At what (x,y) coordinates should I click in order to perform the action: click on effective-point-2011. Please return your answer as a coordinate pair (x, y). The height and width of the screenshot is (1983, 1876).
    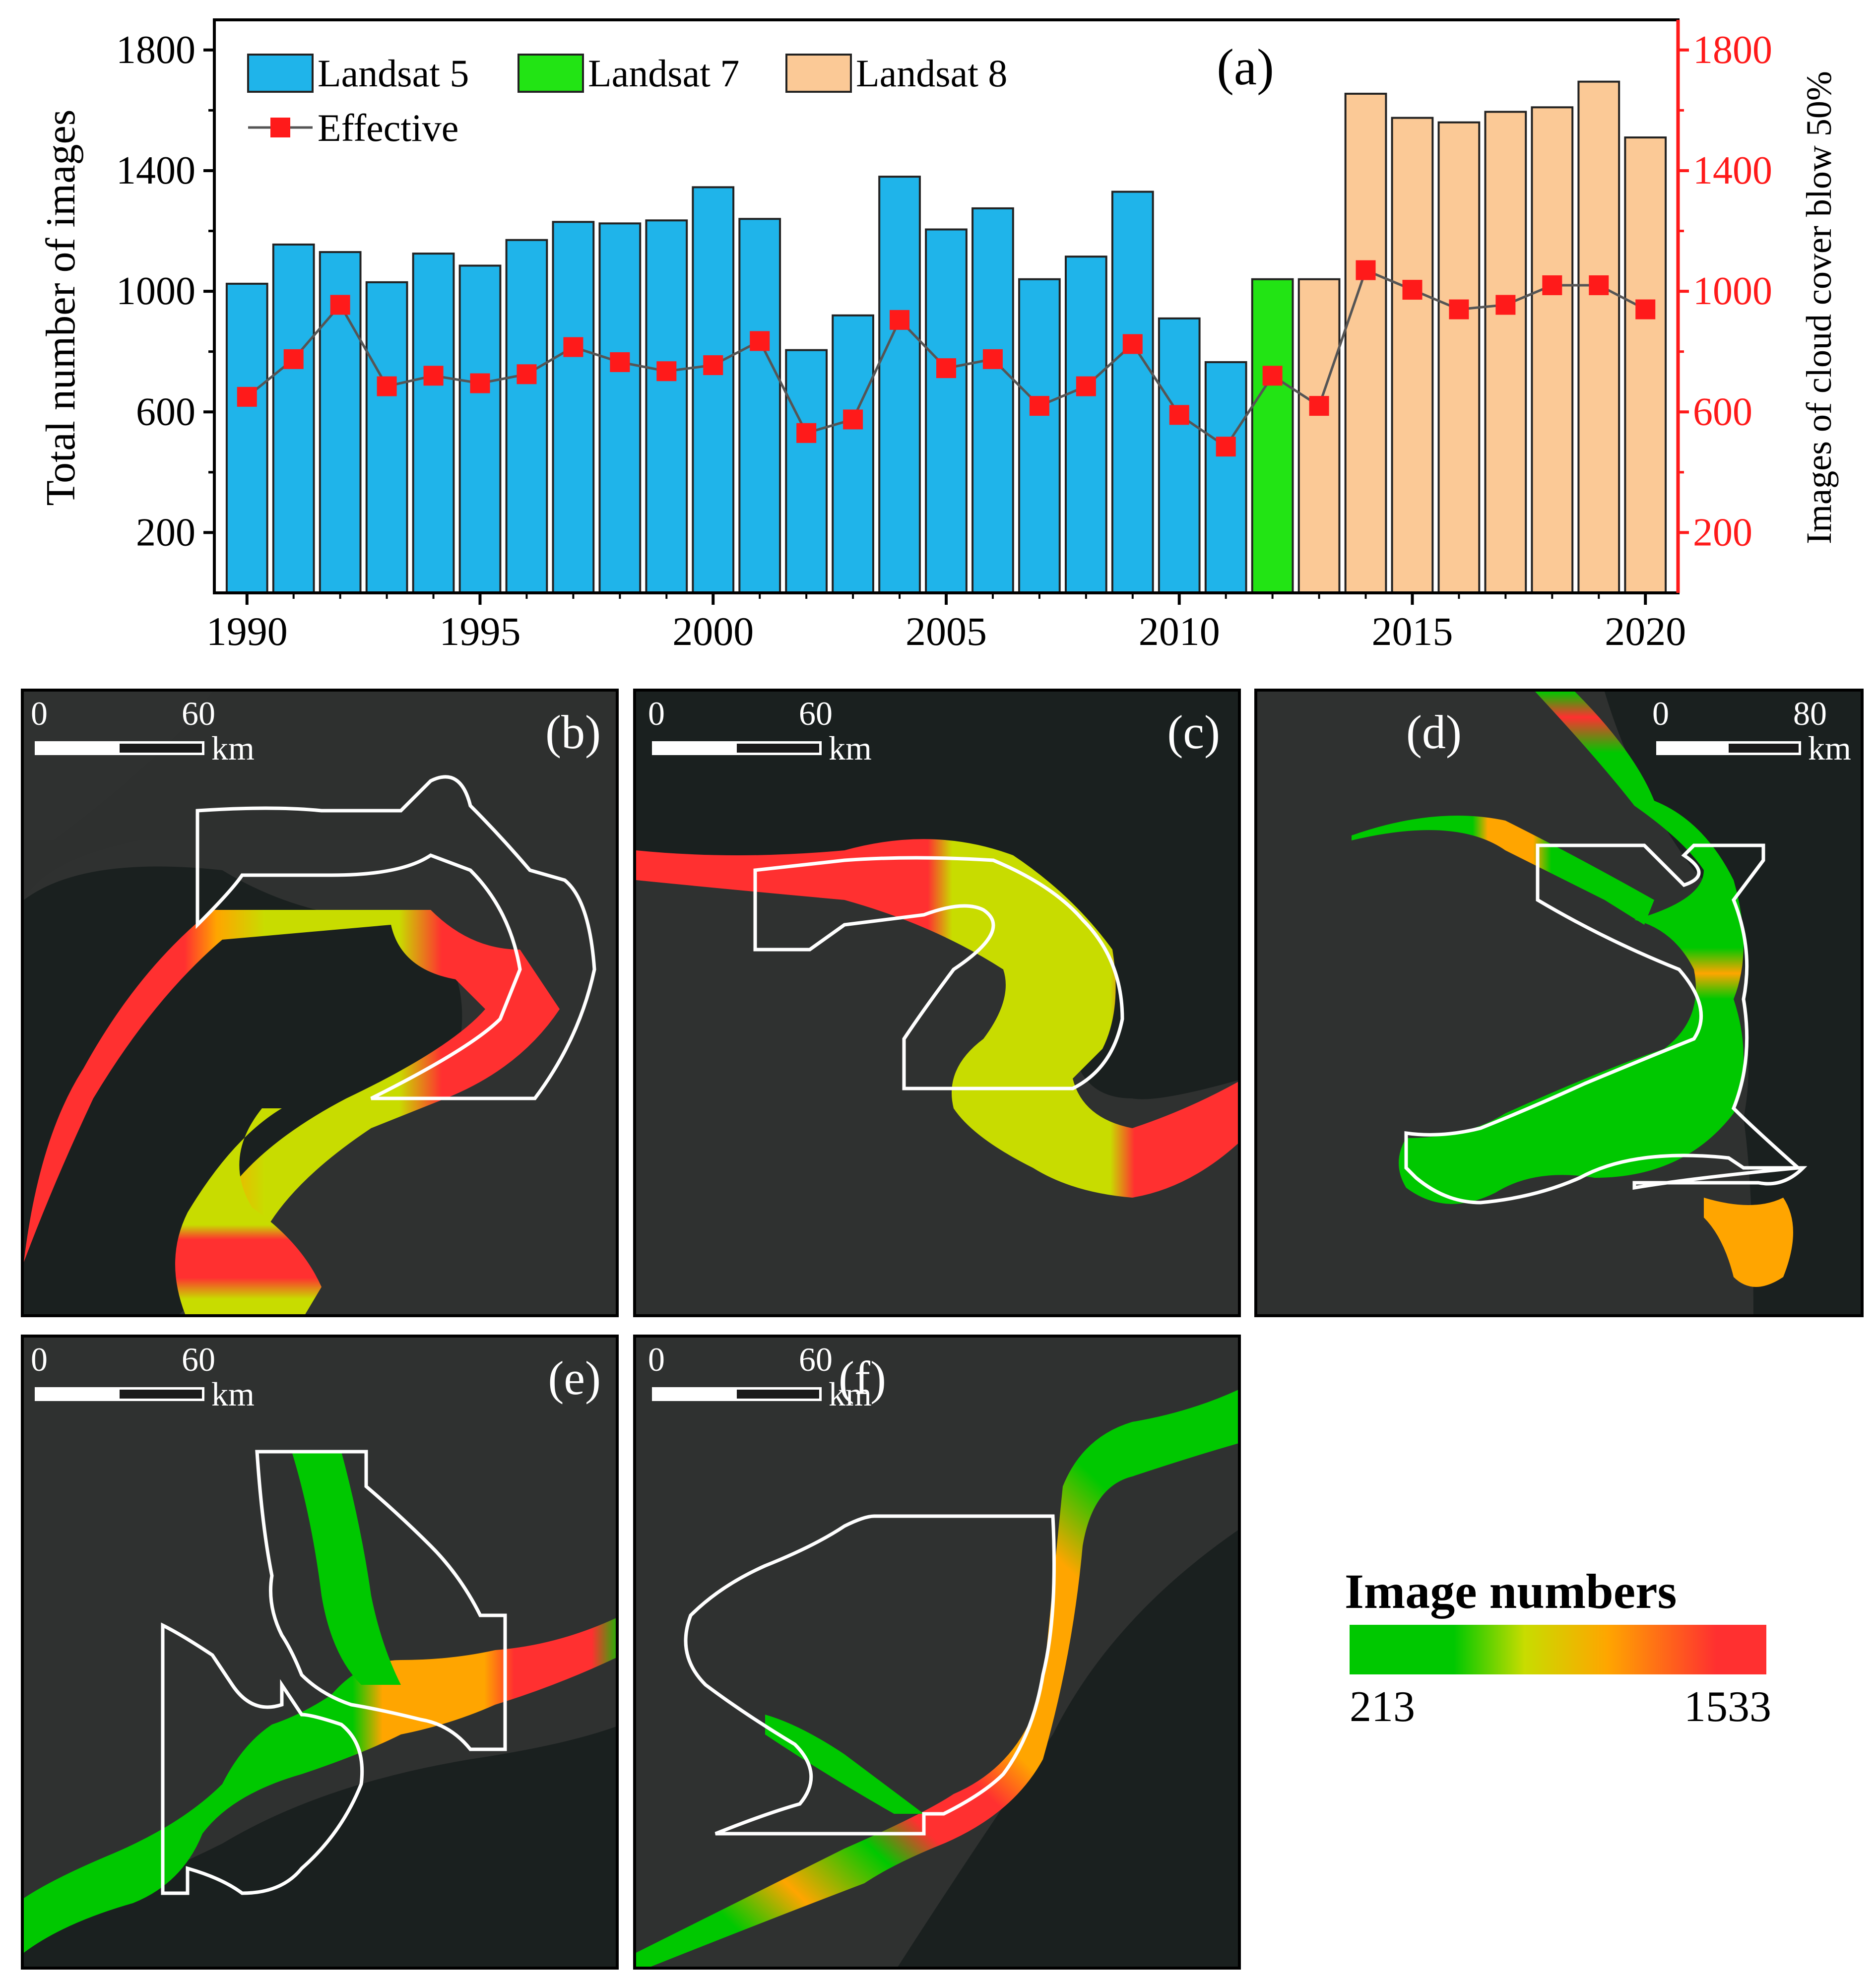
    Looking at the image, I should click on (1226, 447).